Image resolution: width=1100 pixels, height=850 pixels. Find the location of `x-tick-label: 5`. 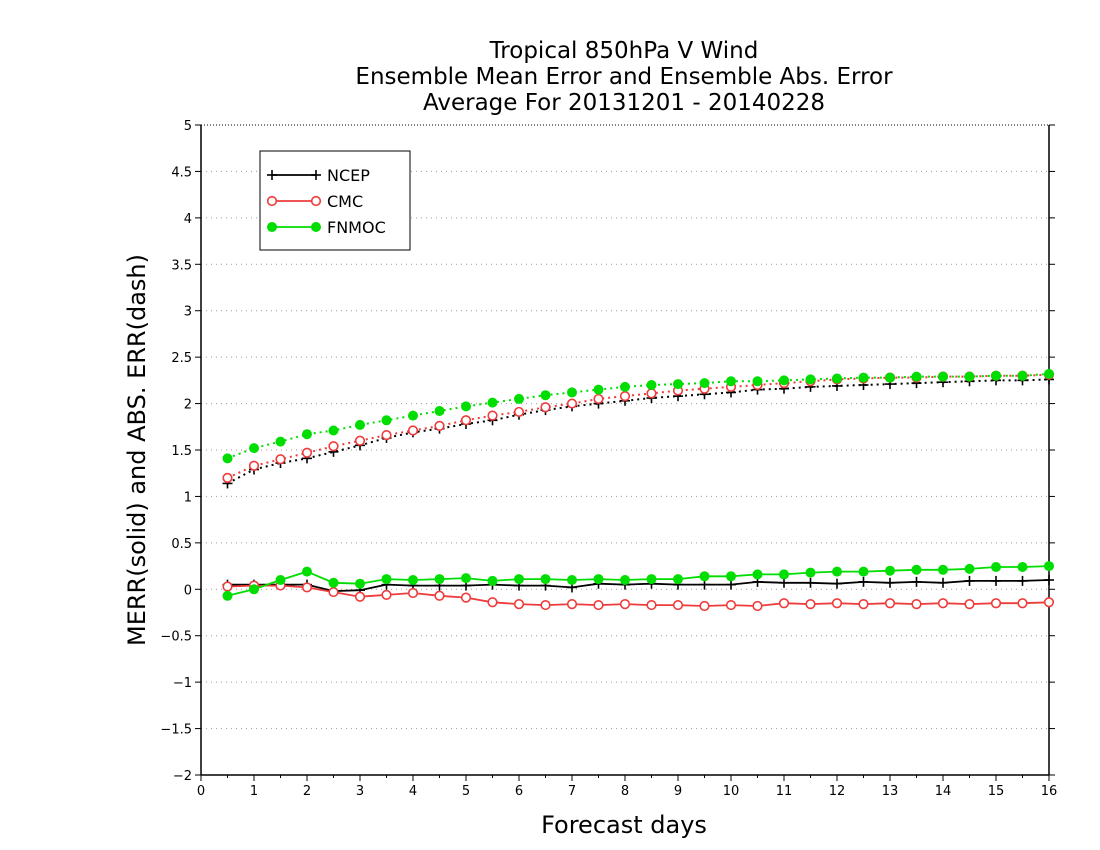

x-tick-label: 5 is located at coordinates (466, 791).